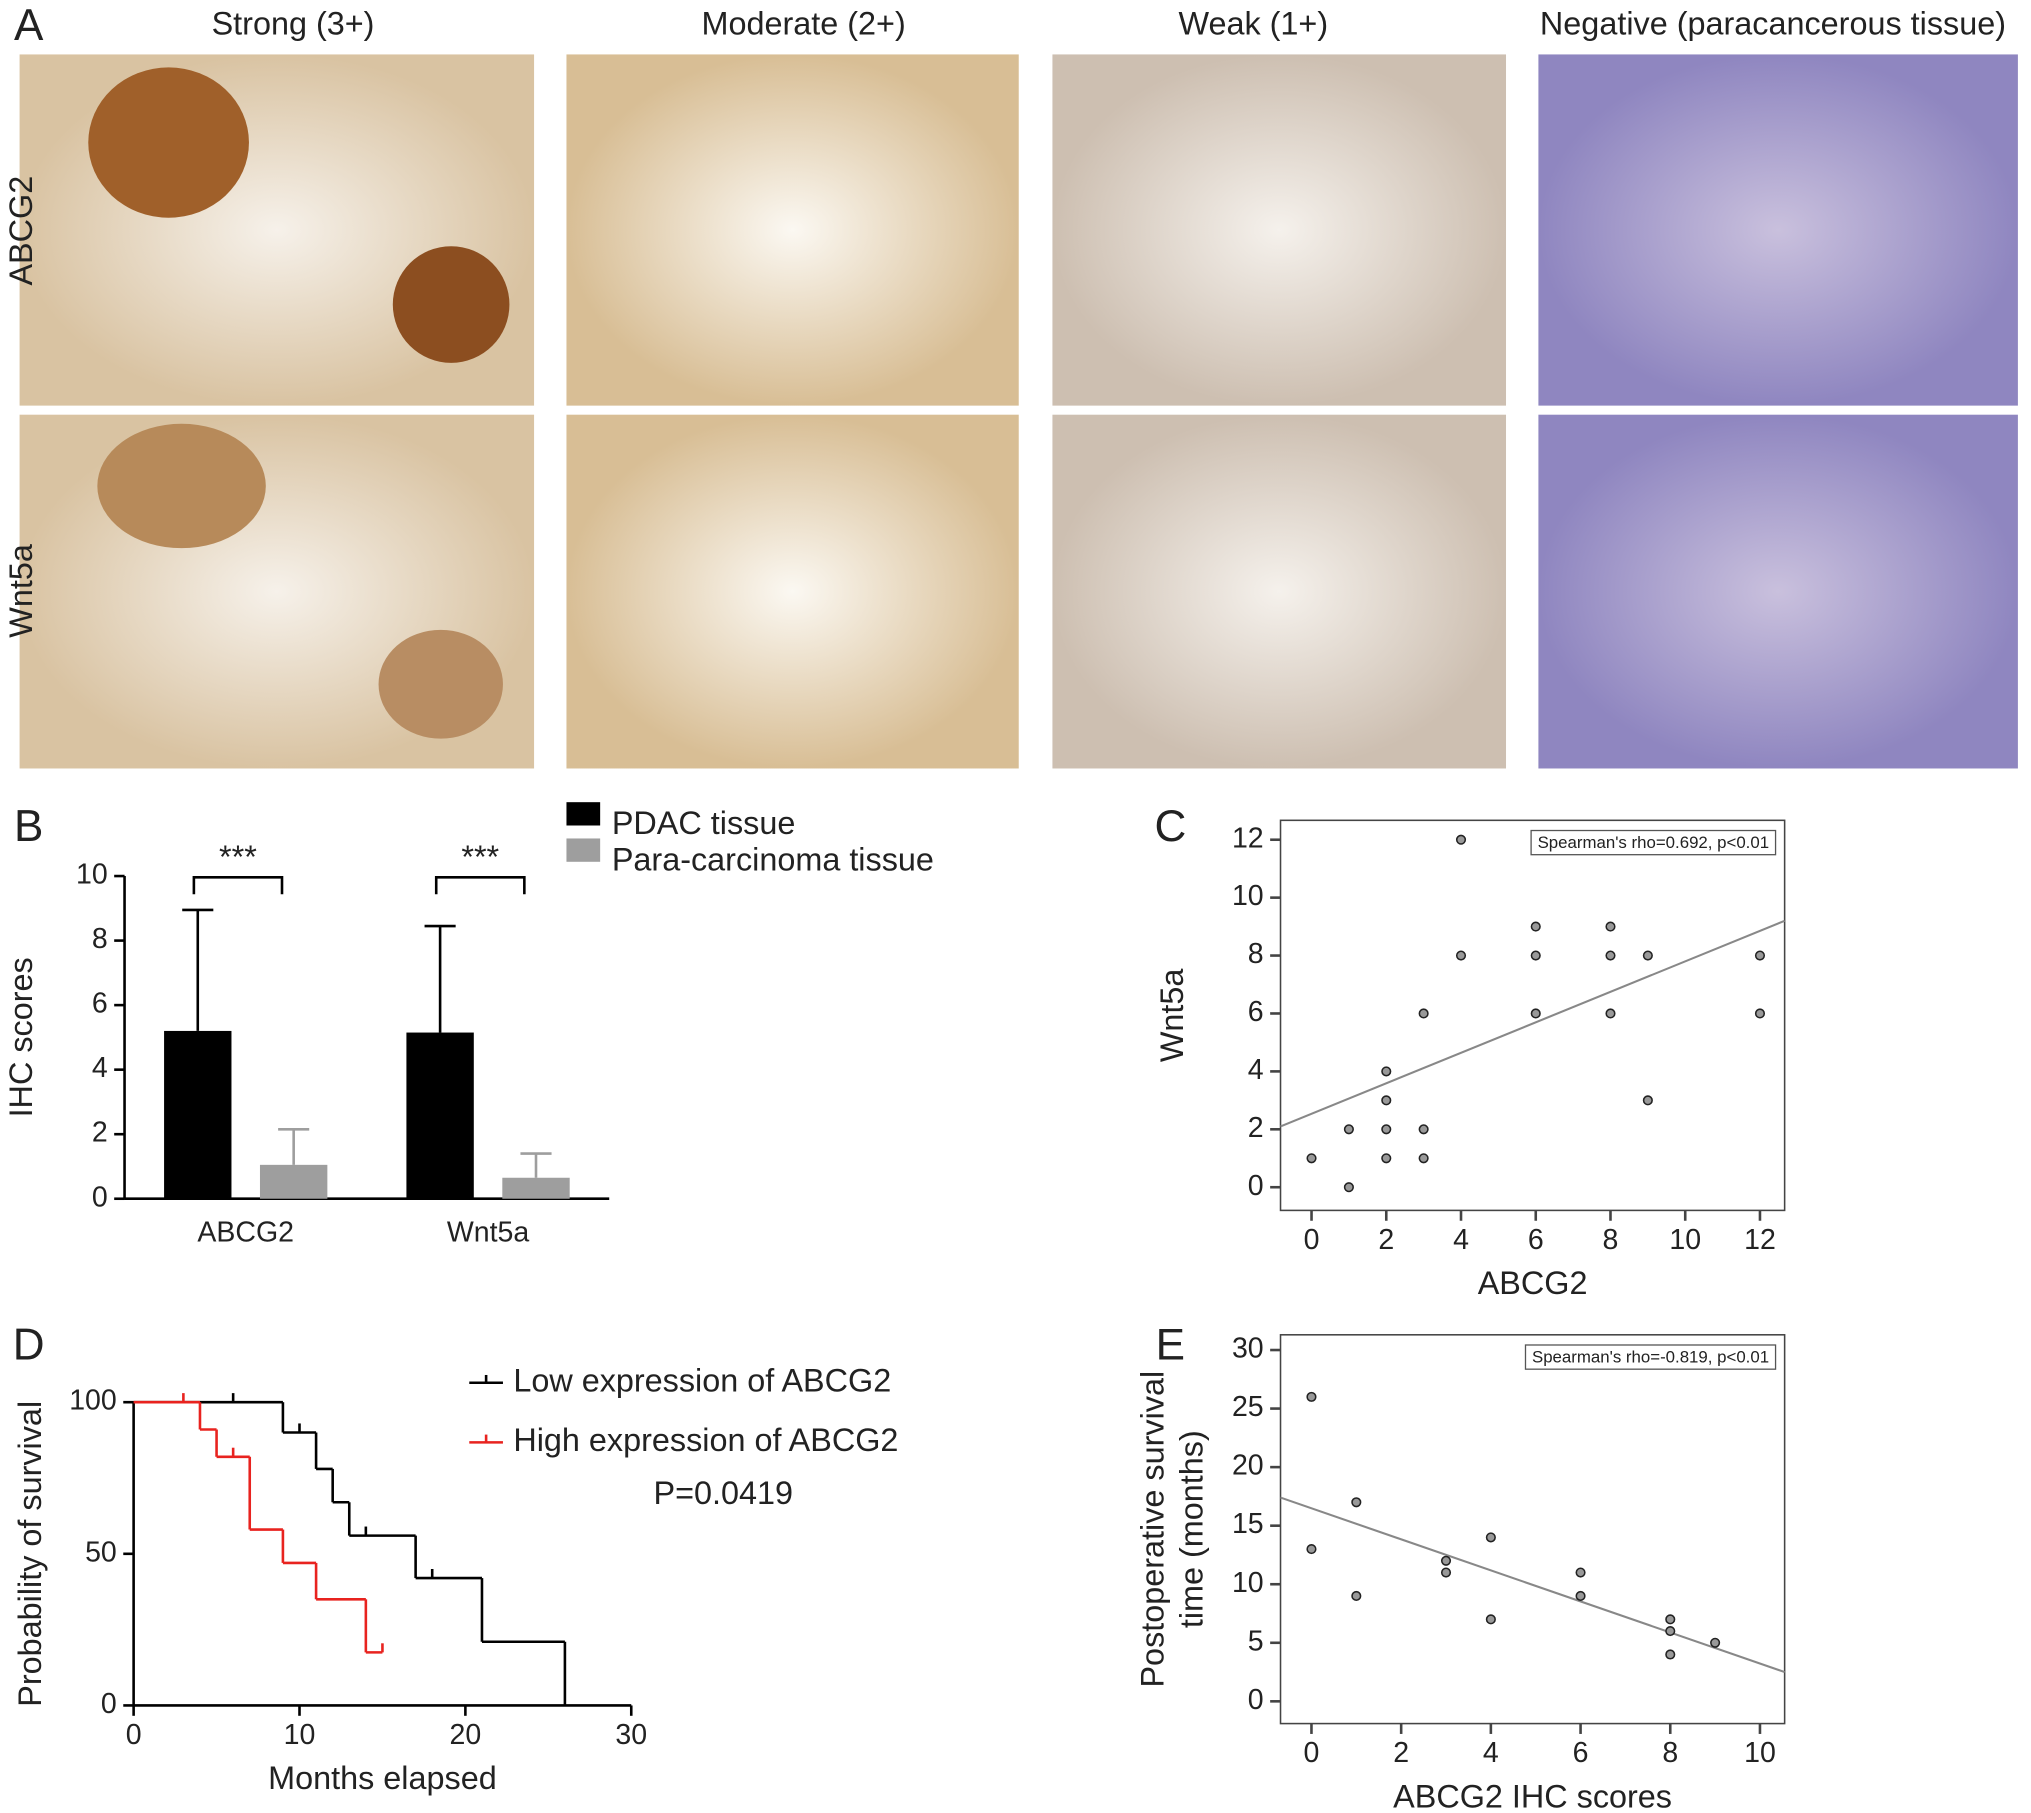 The image size is (2031, 1813). Describe the element at coordinates (803, 23) in the screenshot. I see `column-label: Moderate (2+)` at that location.